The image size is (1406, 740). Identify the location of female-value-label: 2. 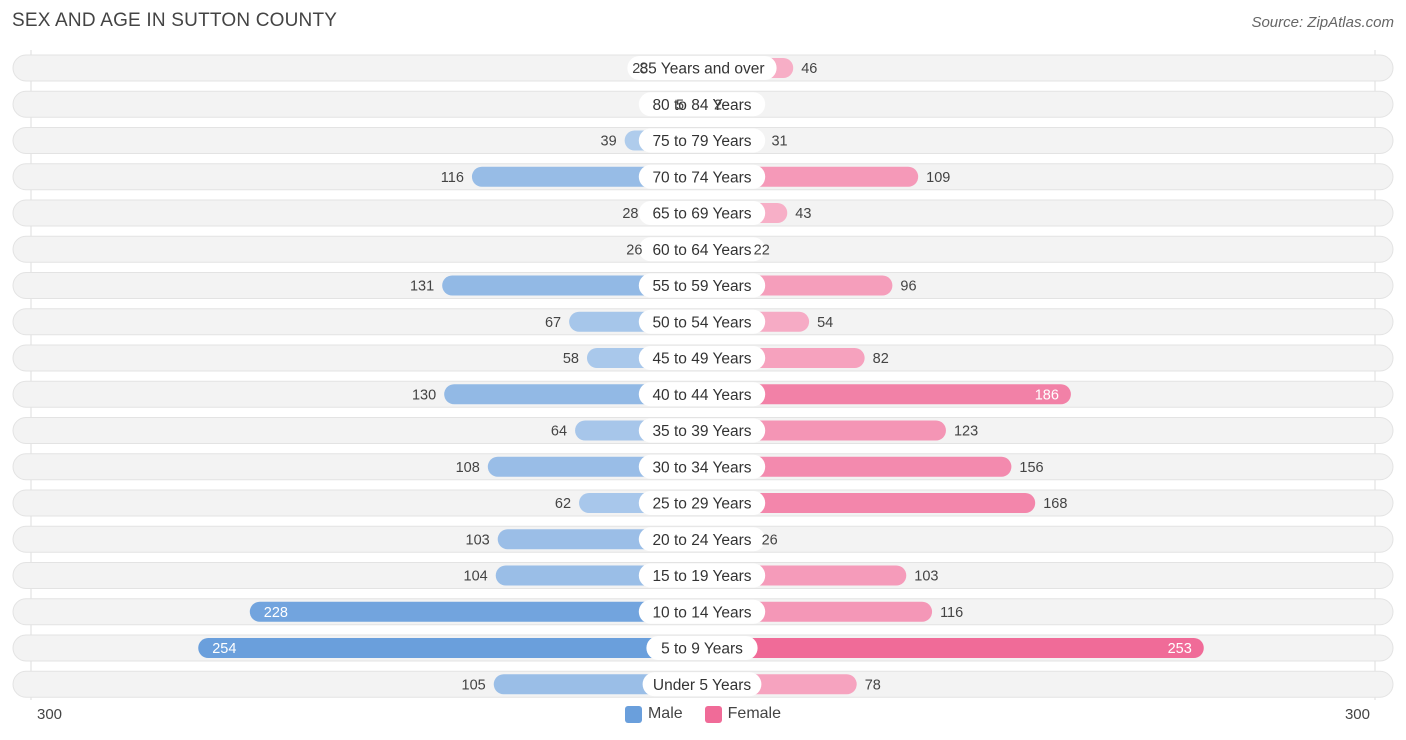
(718, 105).